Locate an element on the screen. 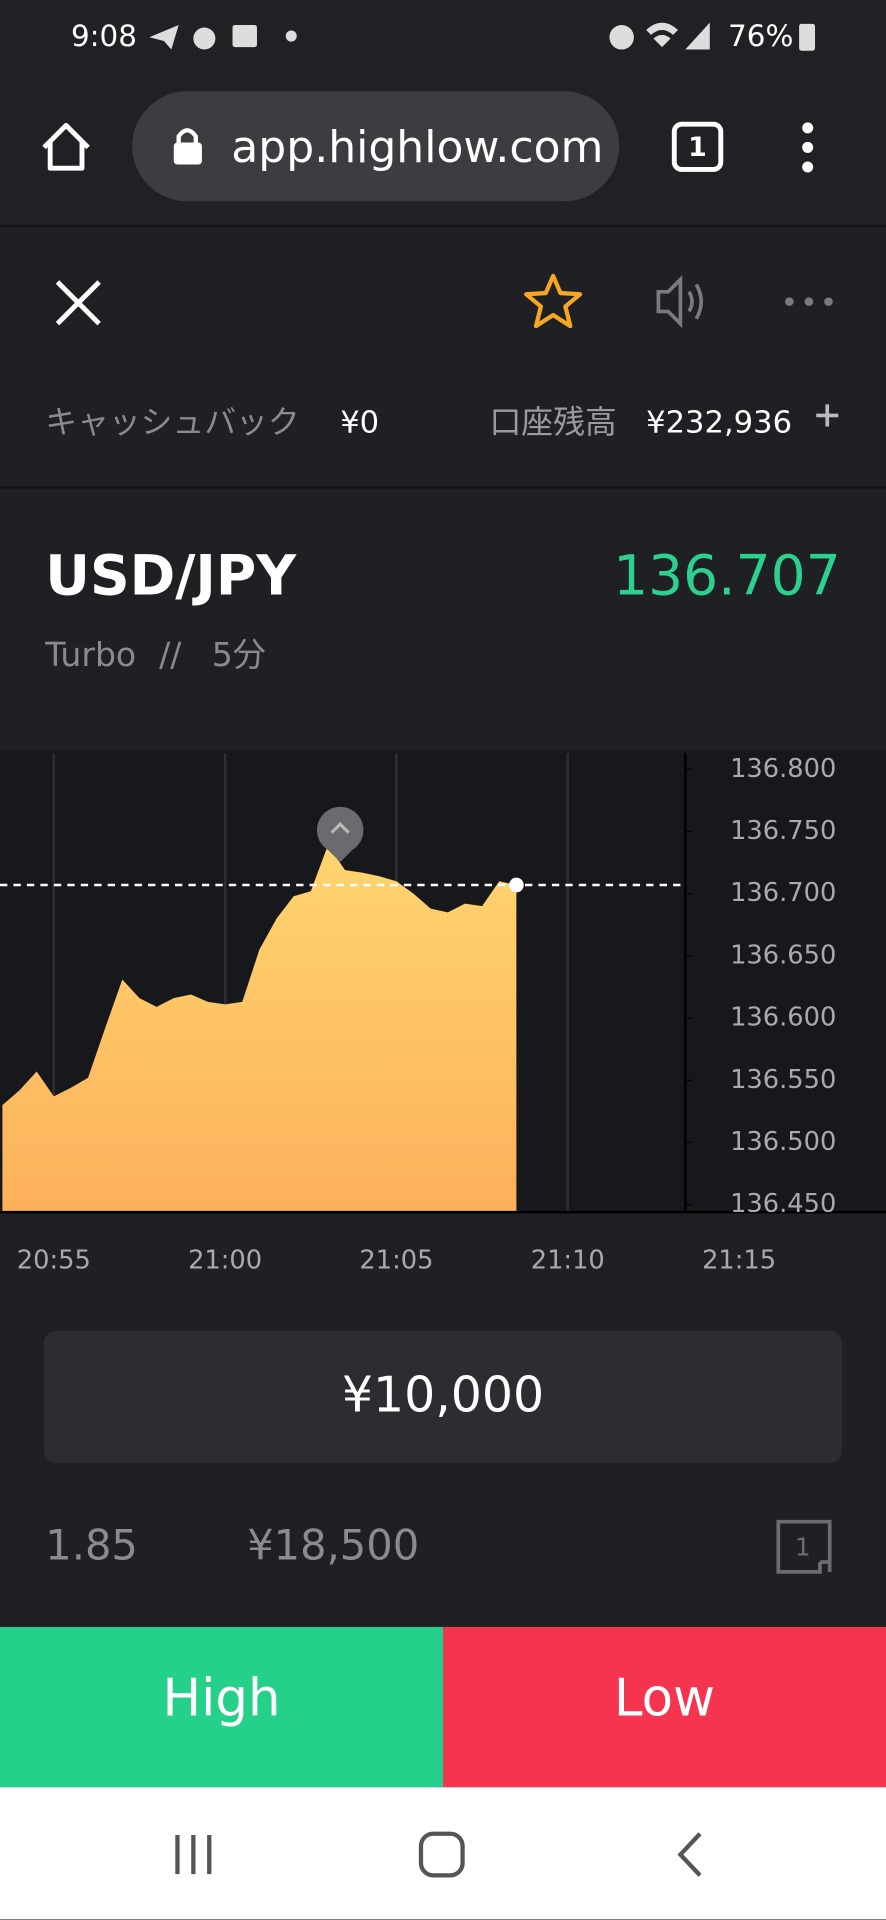 This screenshot has height=1920, width=886. marker-shape is located at coordinates (340, 834).